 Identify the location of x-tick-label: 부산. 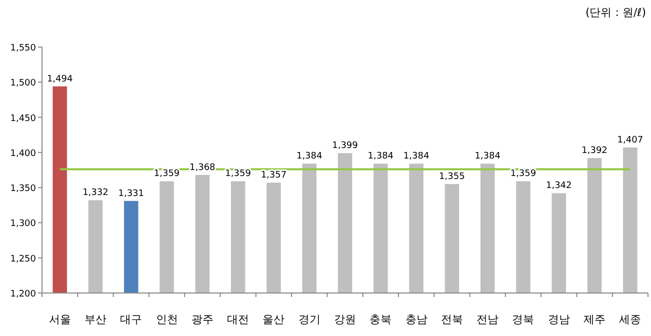
(95, 319).